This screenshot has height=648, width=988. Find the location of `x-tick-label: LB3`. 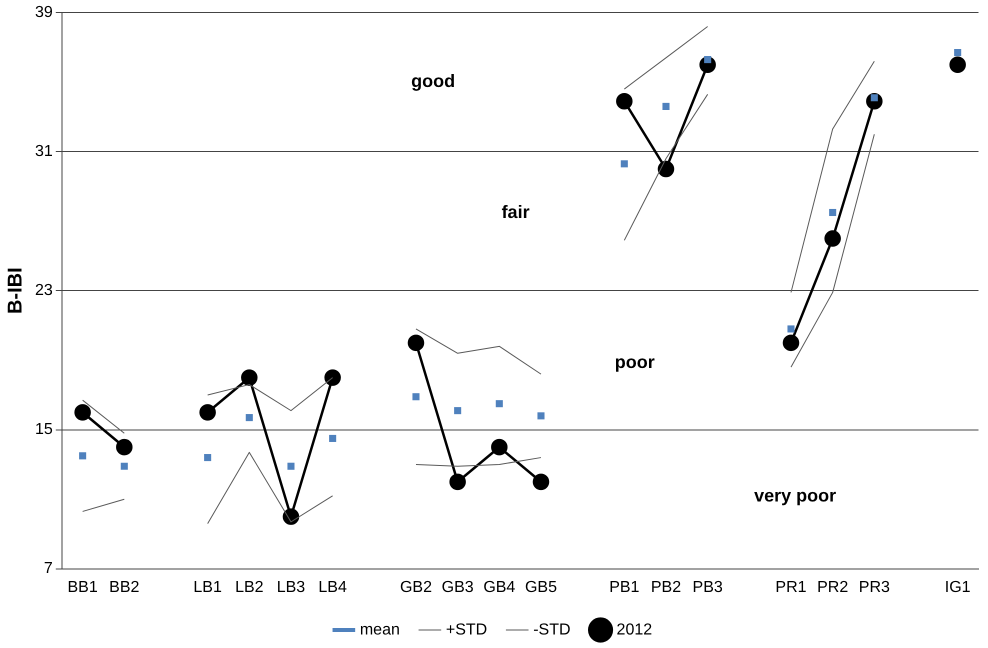

x-tick-label: LB3 is located at coordinates (291, 587).